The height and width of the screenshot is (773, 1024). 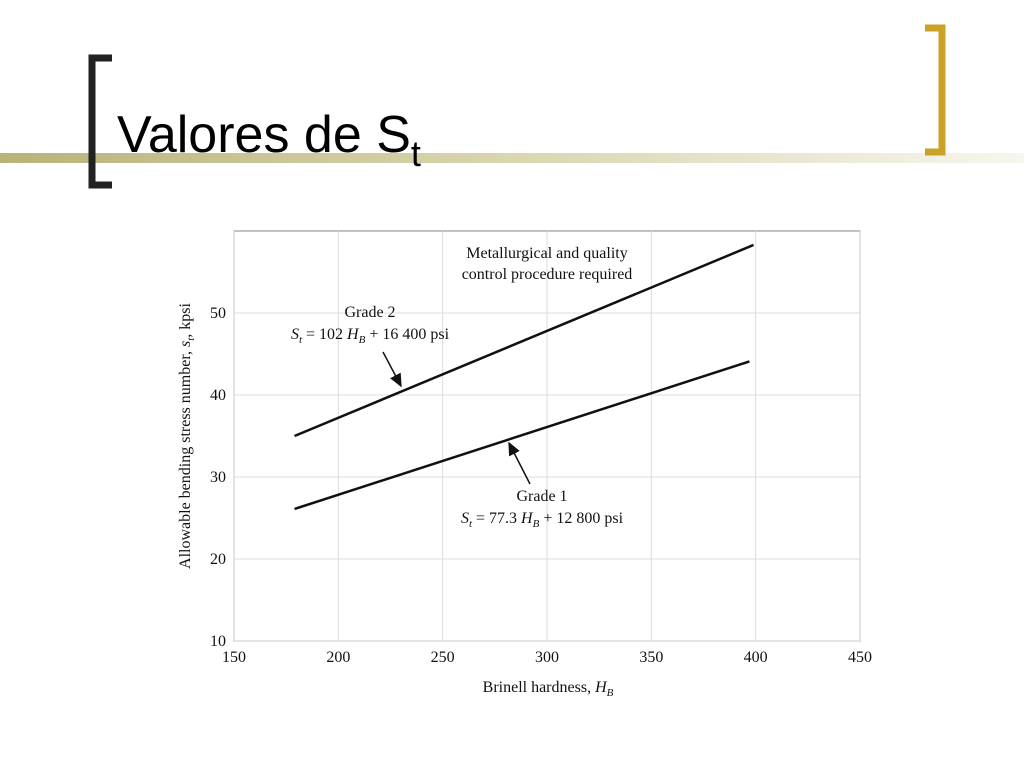 I want to click on slide-title: Valores de St, so click(x=269, y=140).